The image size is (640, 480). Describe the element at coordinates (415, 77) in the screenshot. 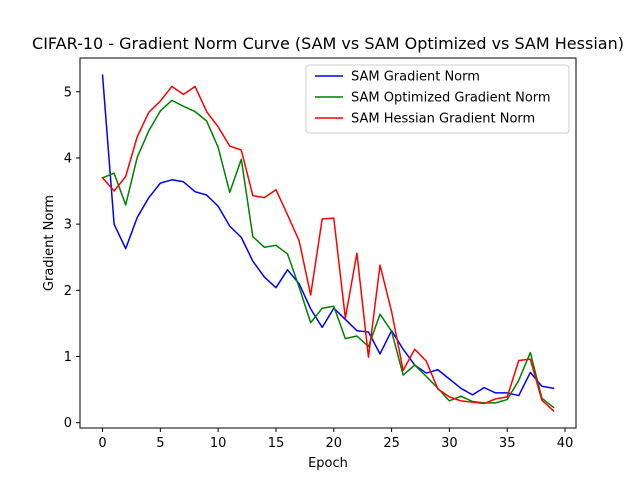

I see `legend-label-0: SAM Gradient Norm` at that location.